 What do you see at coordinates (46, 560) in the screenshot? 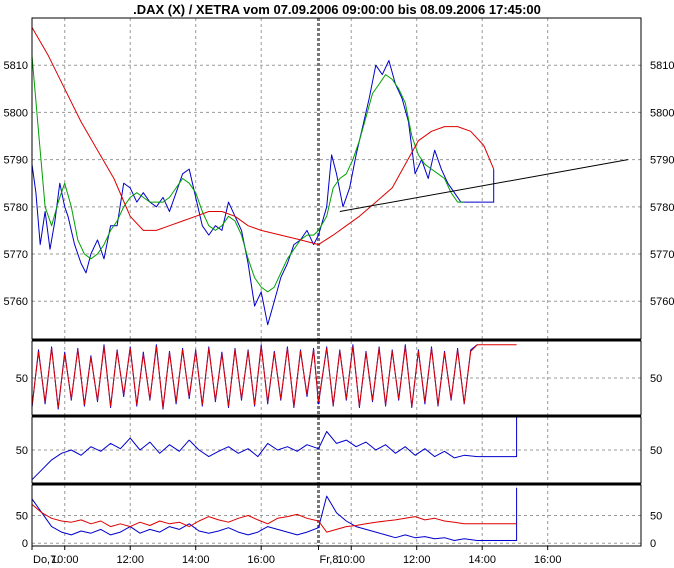
I see `x-tick-label: Do,7.` at bounding box center [46, 560].